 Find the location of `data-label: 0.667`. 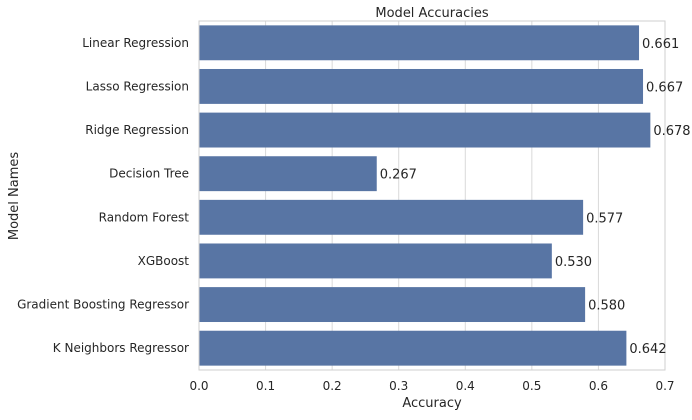

data-label: 0.667 is located at coordinates (664, 87).